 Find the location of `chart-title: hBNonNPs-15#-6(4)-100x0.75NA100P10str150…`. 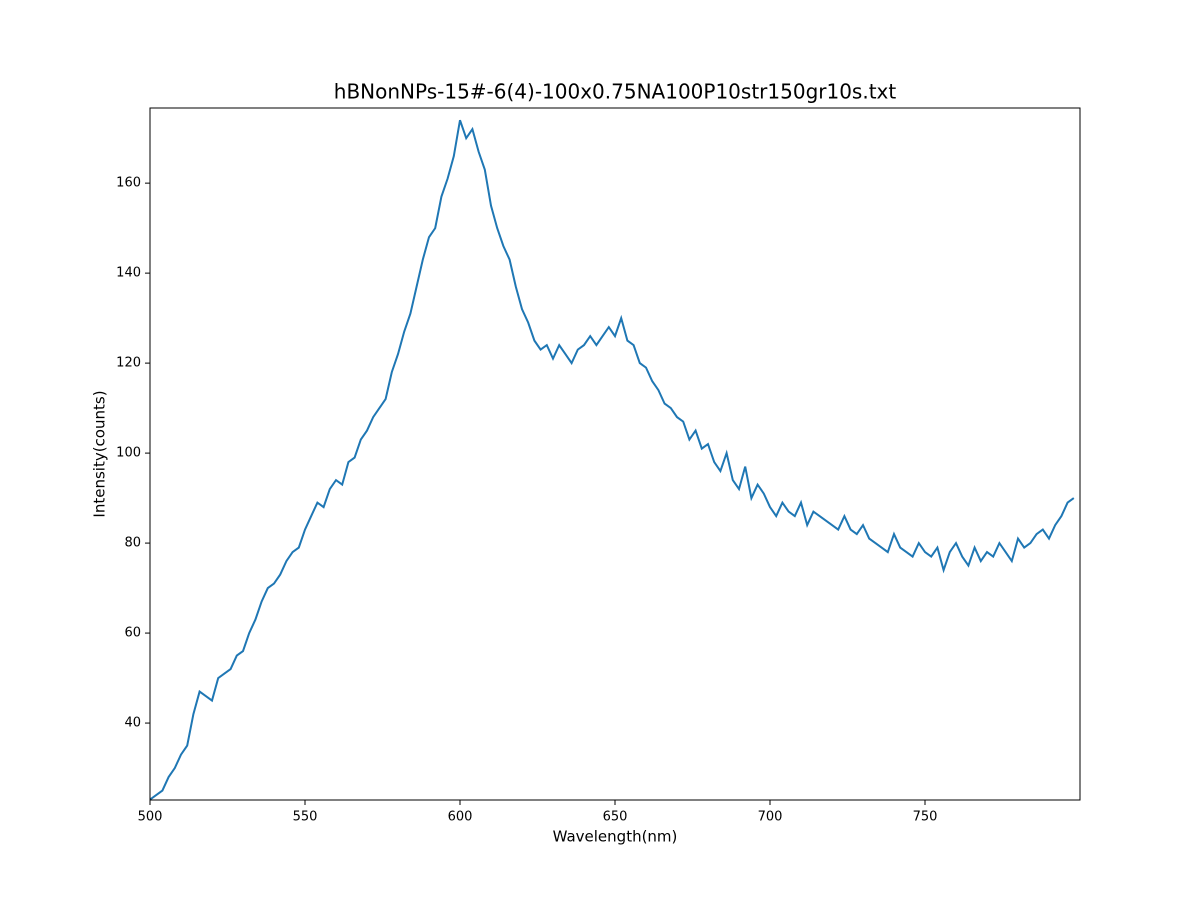

chart-title: hBNonNPs-15#-6(4)-100x0.75NA100P10str150… is located at coordinates (615, 92).